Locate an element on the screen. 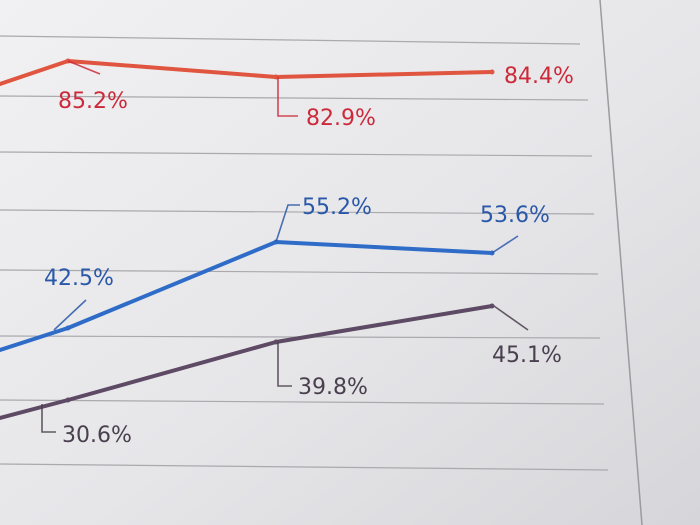 The height and width of the screenshot is (525, 700). series-2-data-label-2: 55.2% is located at coordinates (337, 207).